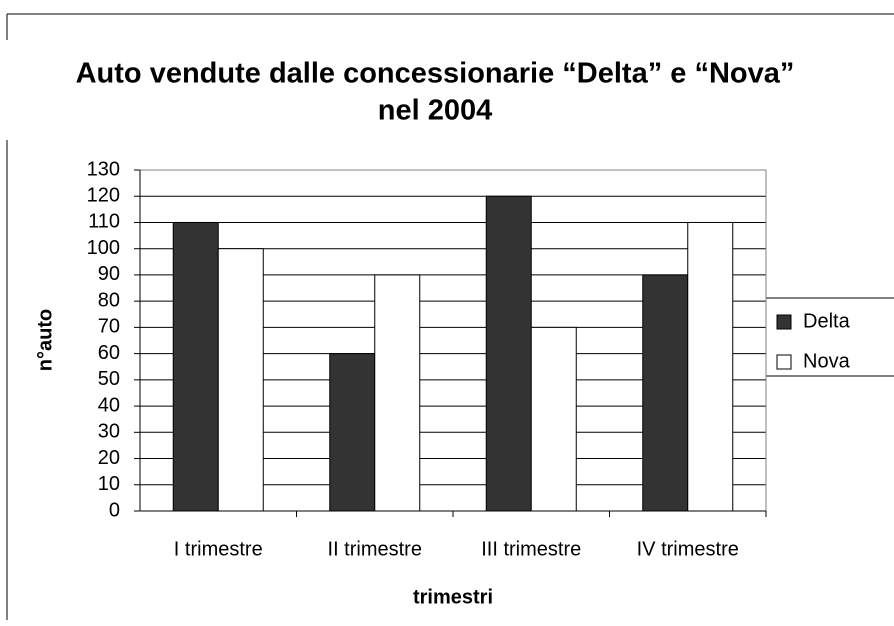 The height and width of the screenshot is (626, 894). I want to click on y-tick-label: 130, so click(103, 169).